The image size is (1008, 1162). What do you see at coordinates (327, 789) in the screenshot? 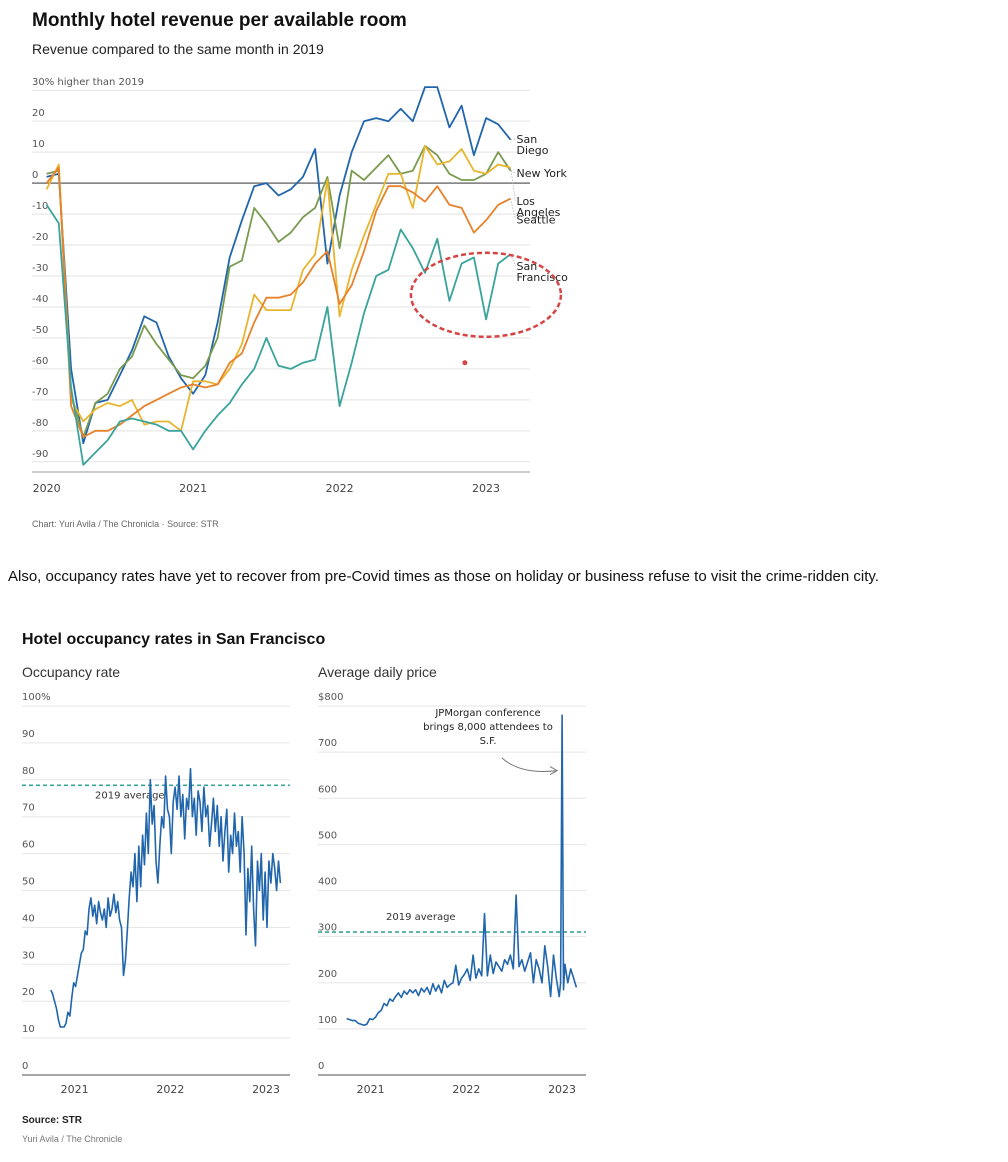
I see `y-tick-label: 600` at bounding box center [327, 789].